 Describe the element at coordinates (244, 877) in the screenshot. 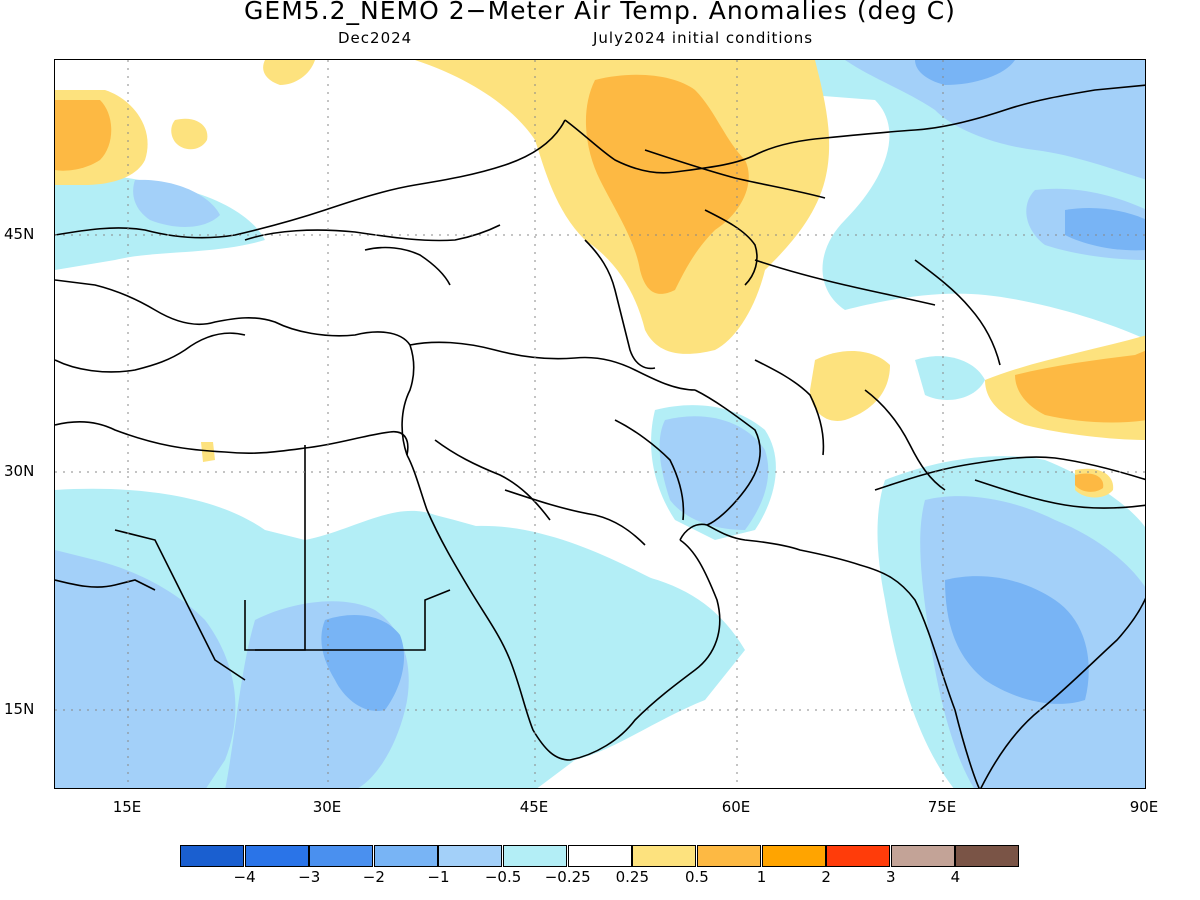

I see `legend-label: −4` at that location.